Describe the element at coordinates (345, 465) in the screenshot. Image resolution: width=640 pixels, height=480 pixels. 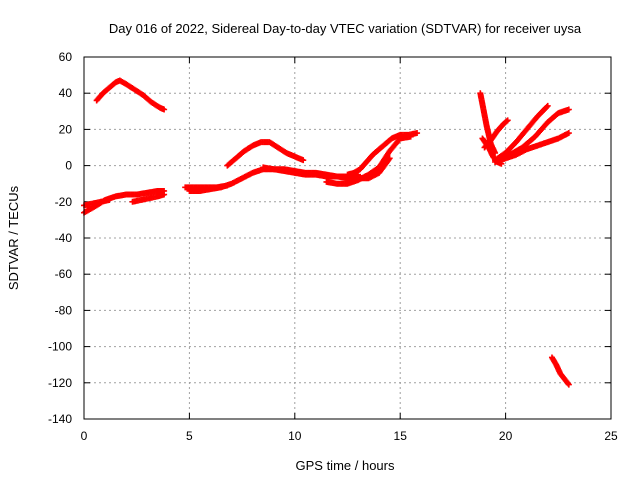
I see `x-axis-label: GPS time / hours` at that location.